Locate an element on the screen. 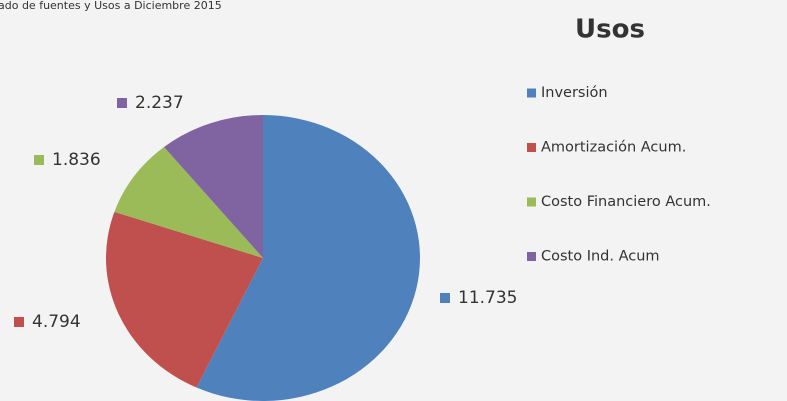  data-label: 11.735 is located at coordinates (487, 298).